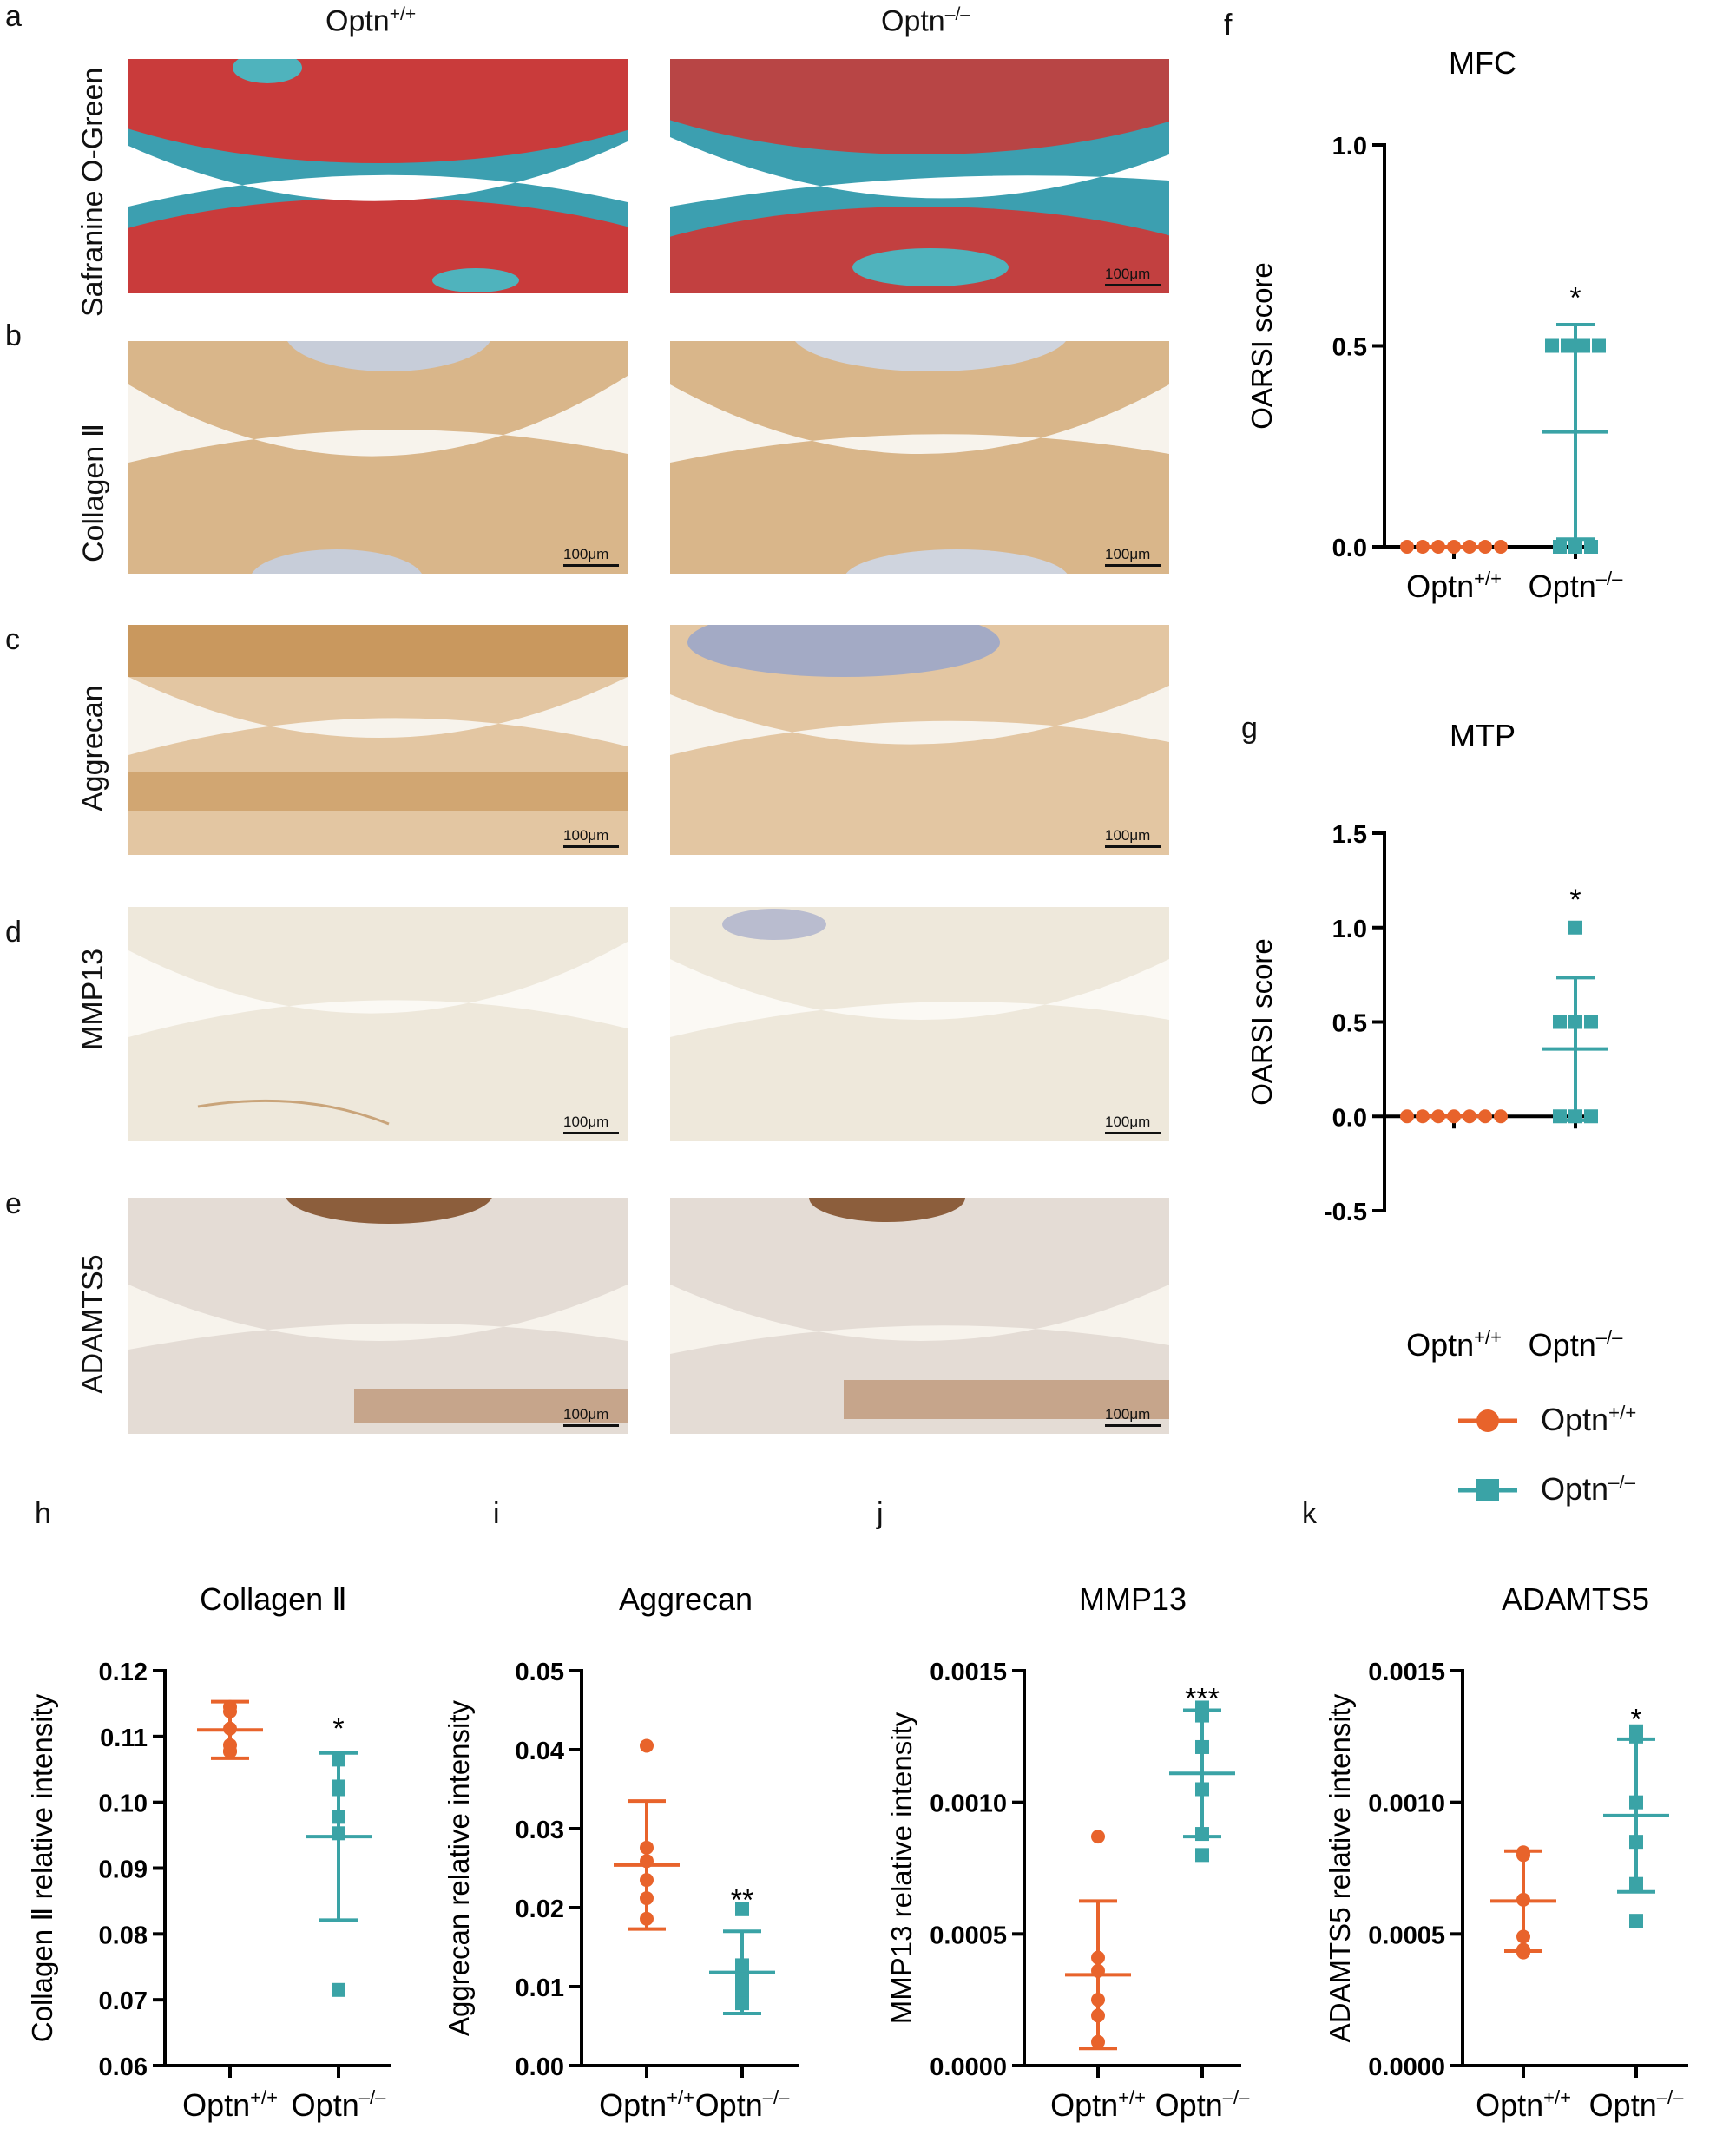 This screenshot has width=1736, height=2142. What do you see at coordinates (1487, 1420) in the screenshot?
I see `legend-marker-circle` at bounding box center [1487, 1420].